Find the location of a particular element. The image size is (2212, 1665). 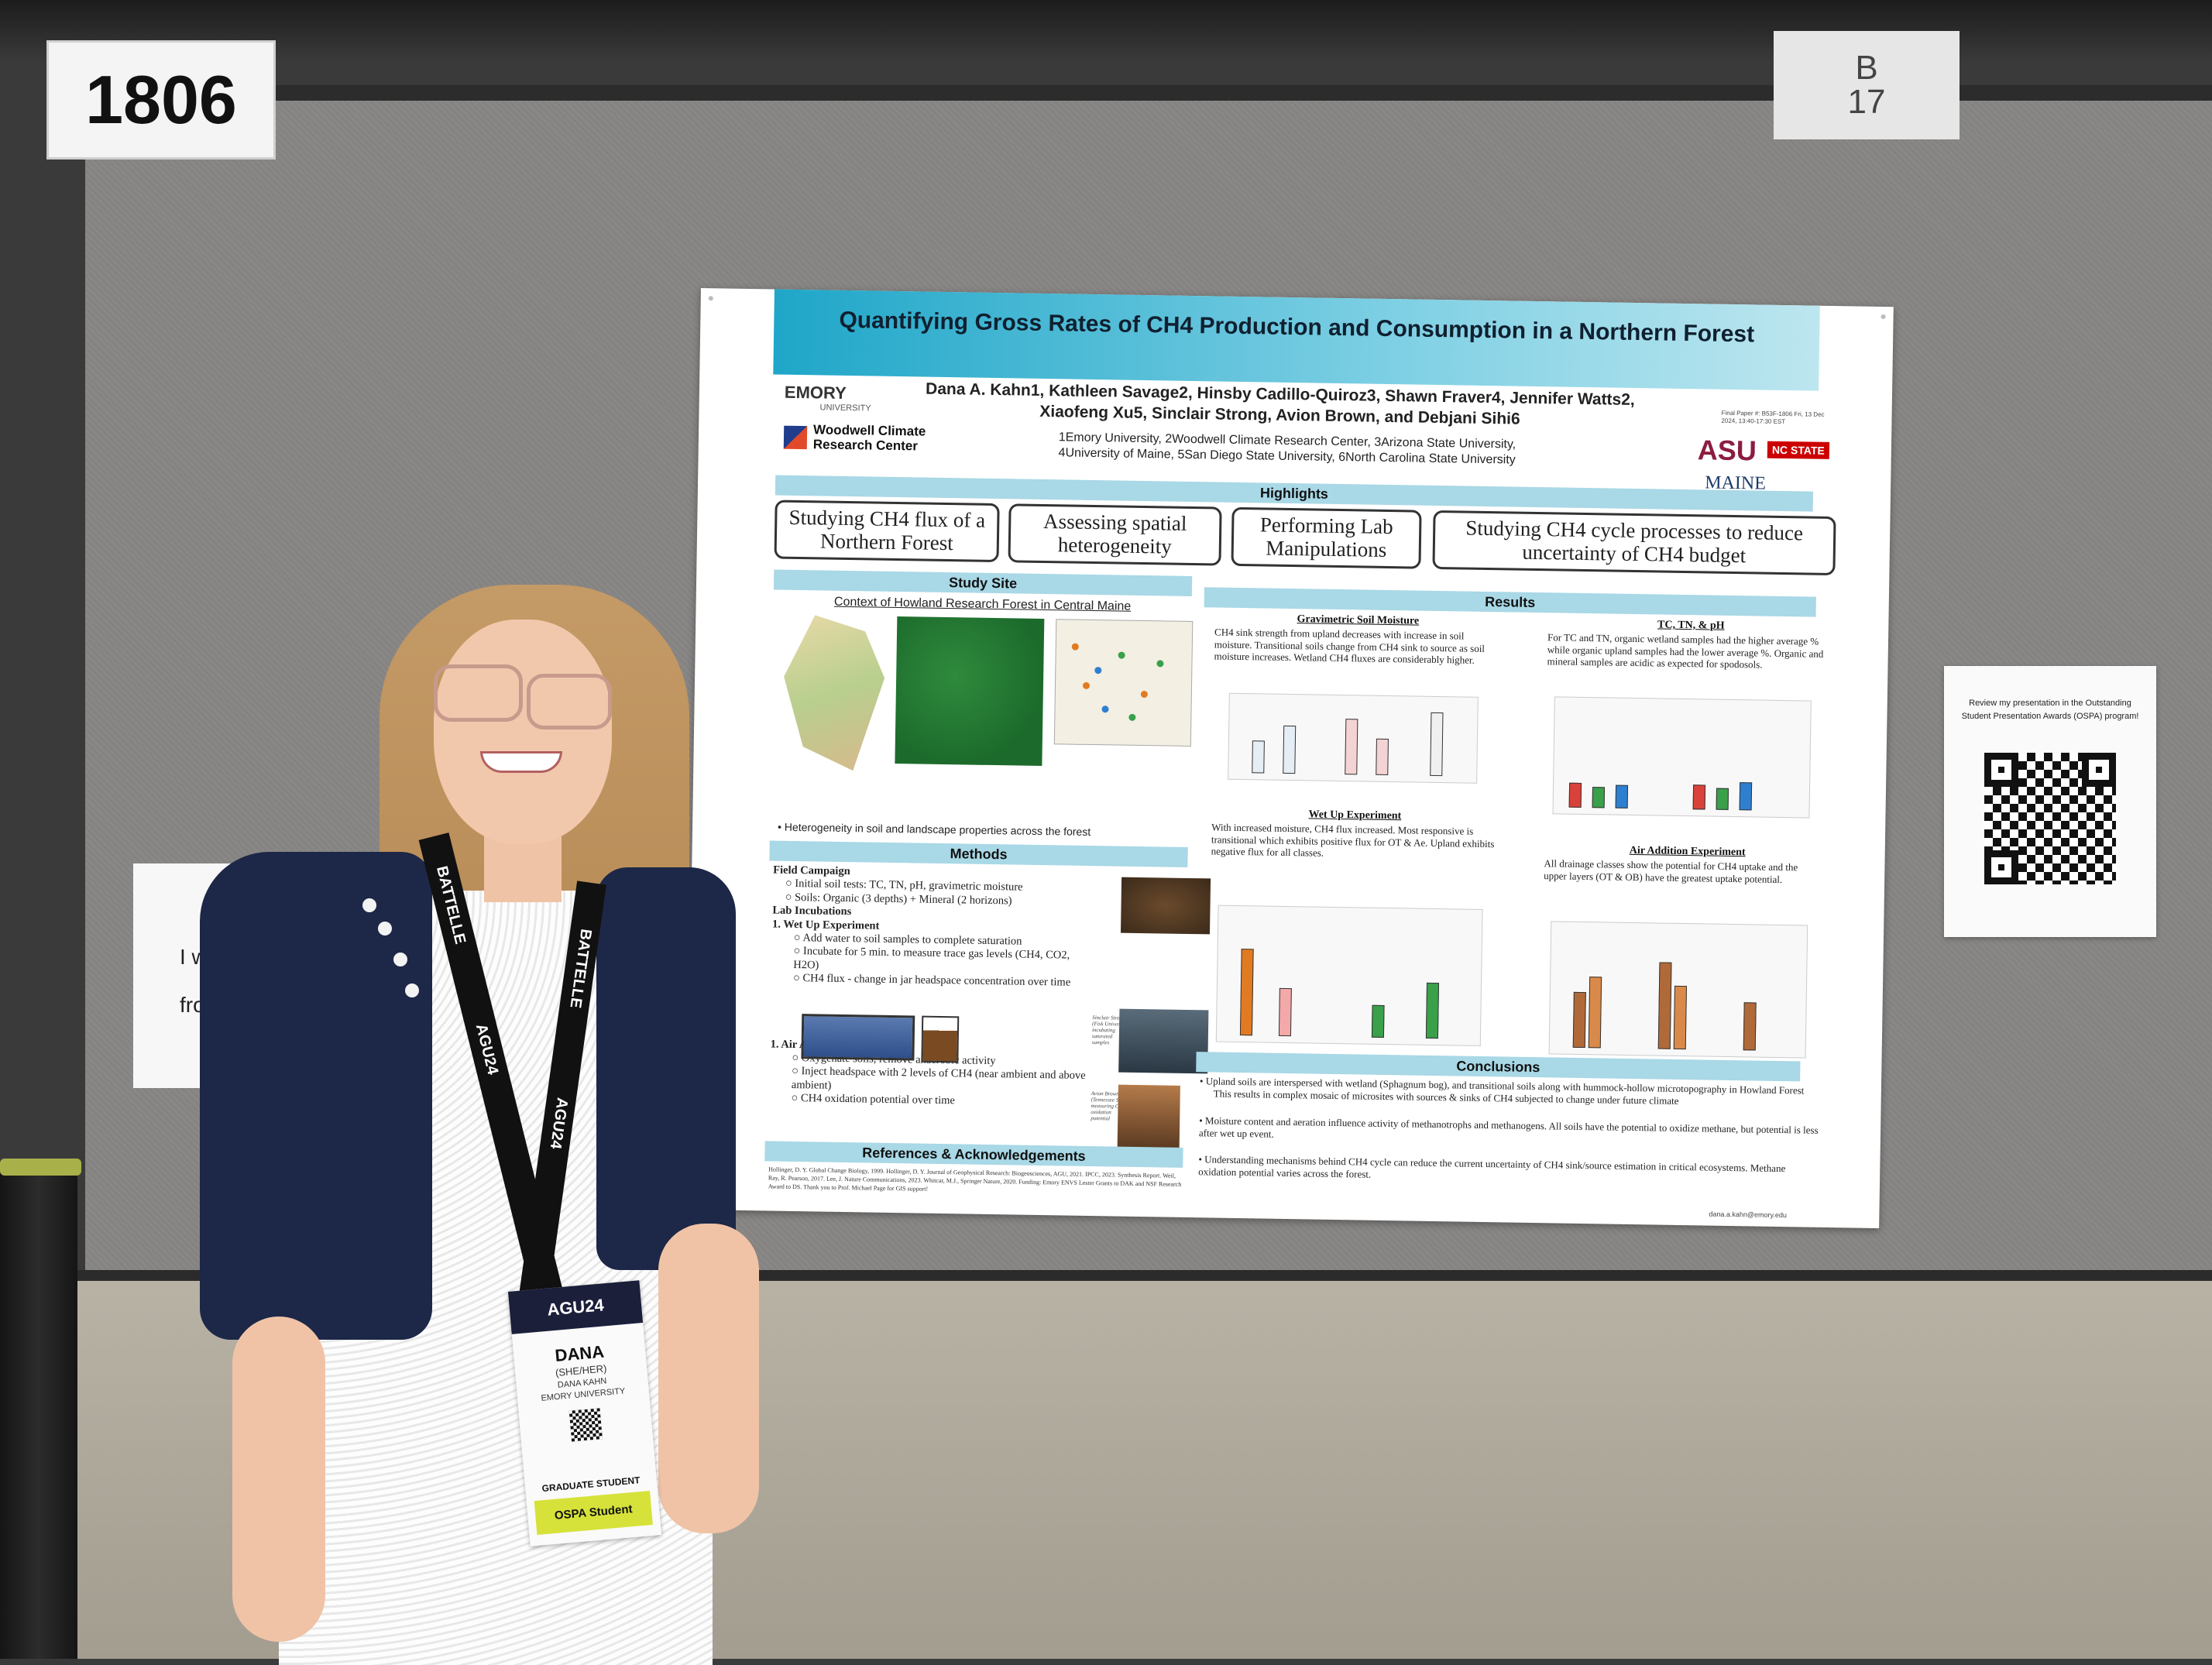

soil-sample-photo is located at coordinates (1165, 906).